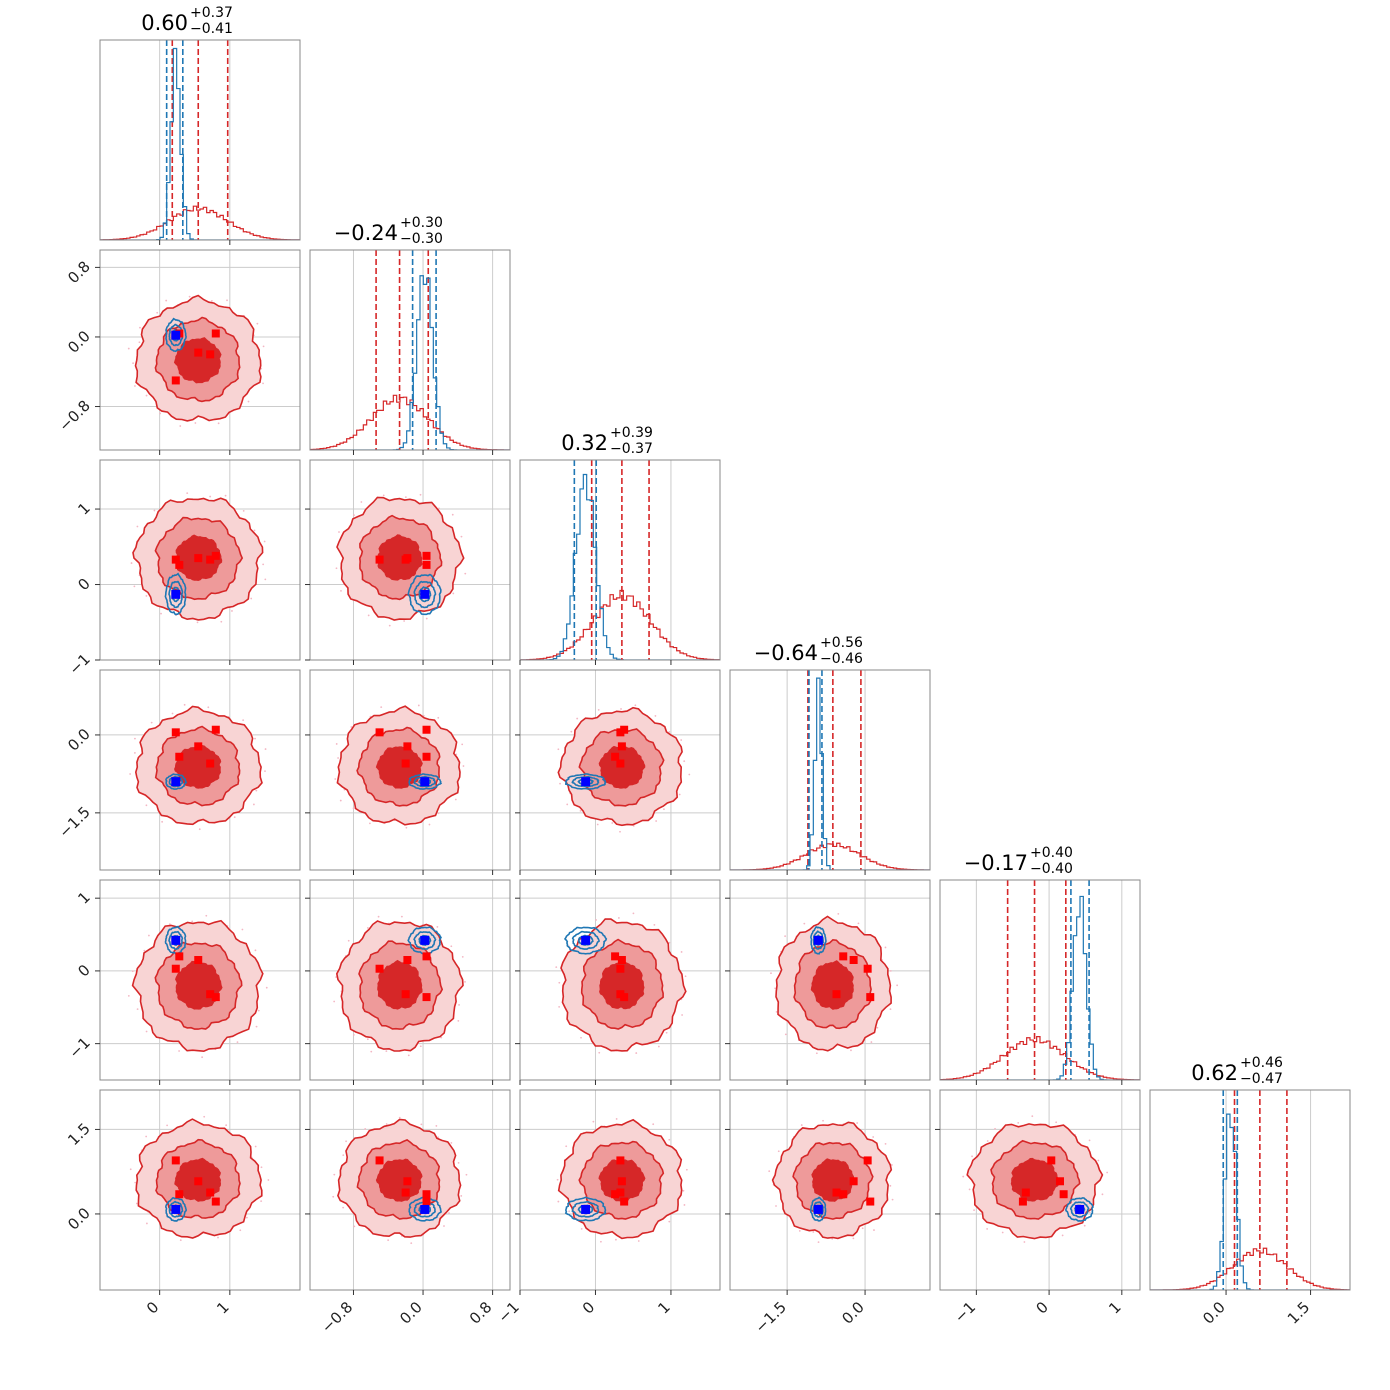 This screenshot has width=1390, height=1390. What do you see at coordinates (337, 1317) in the screenshot?
I see `x-tick-label: −0.8` at bounding box center [337, 1317].